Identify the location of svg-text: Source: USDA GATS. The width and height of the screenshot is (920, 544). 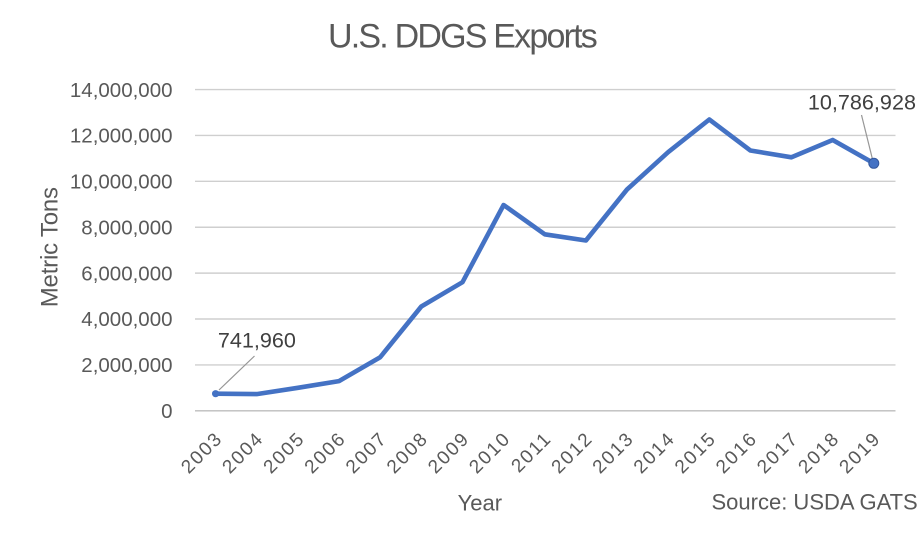
(815, 502).